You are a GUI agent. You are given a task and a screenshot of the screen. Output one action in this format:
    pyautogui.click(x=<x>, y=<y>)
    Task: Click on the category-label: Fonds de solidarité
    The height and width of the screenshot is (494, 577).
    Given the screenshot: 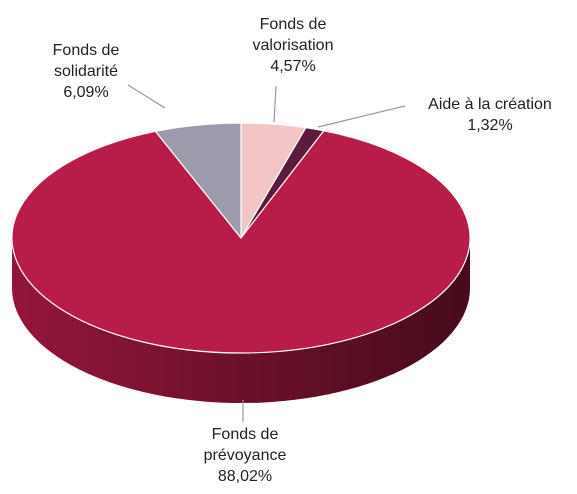 What is the action you would take?
    pyautogui.click(x=86, y=61)
    